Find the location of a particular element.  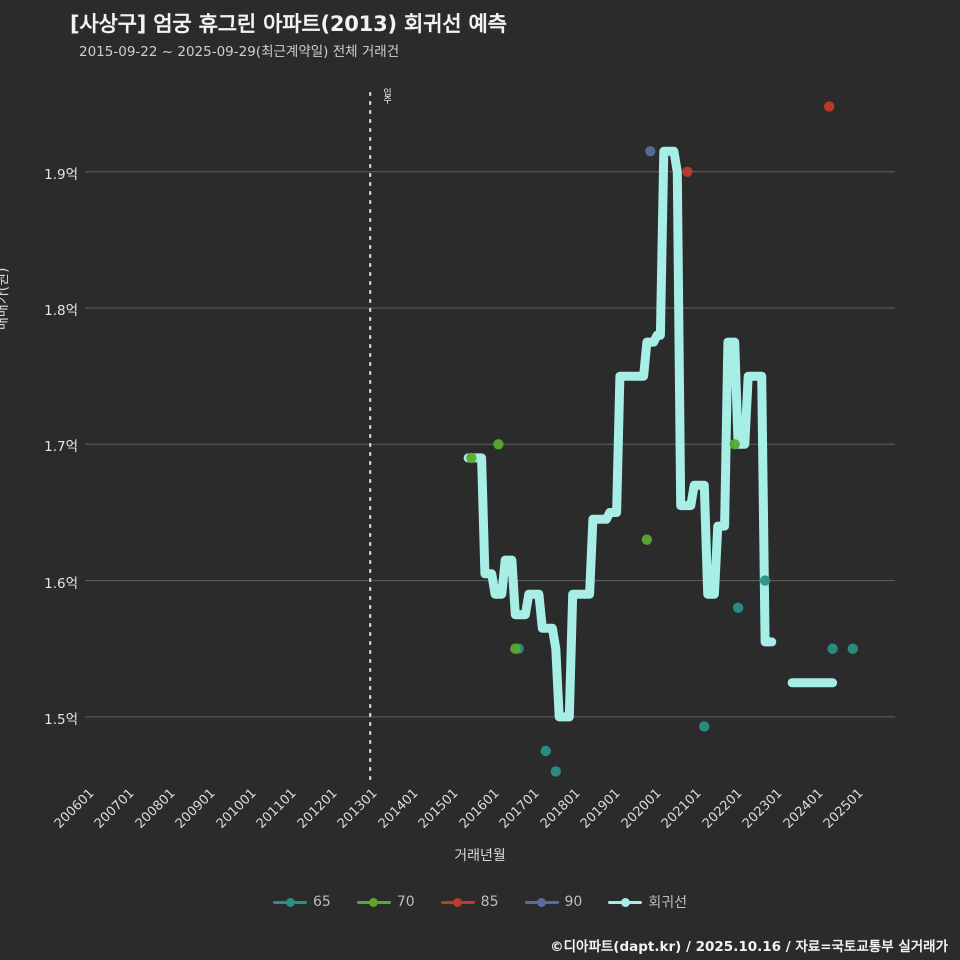

move-in-annotation-label: 입주 is located at coordinates (386, 95).